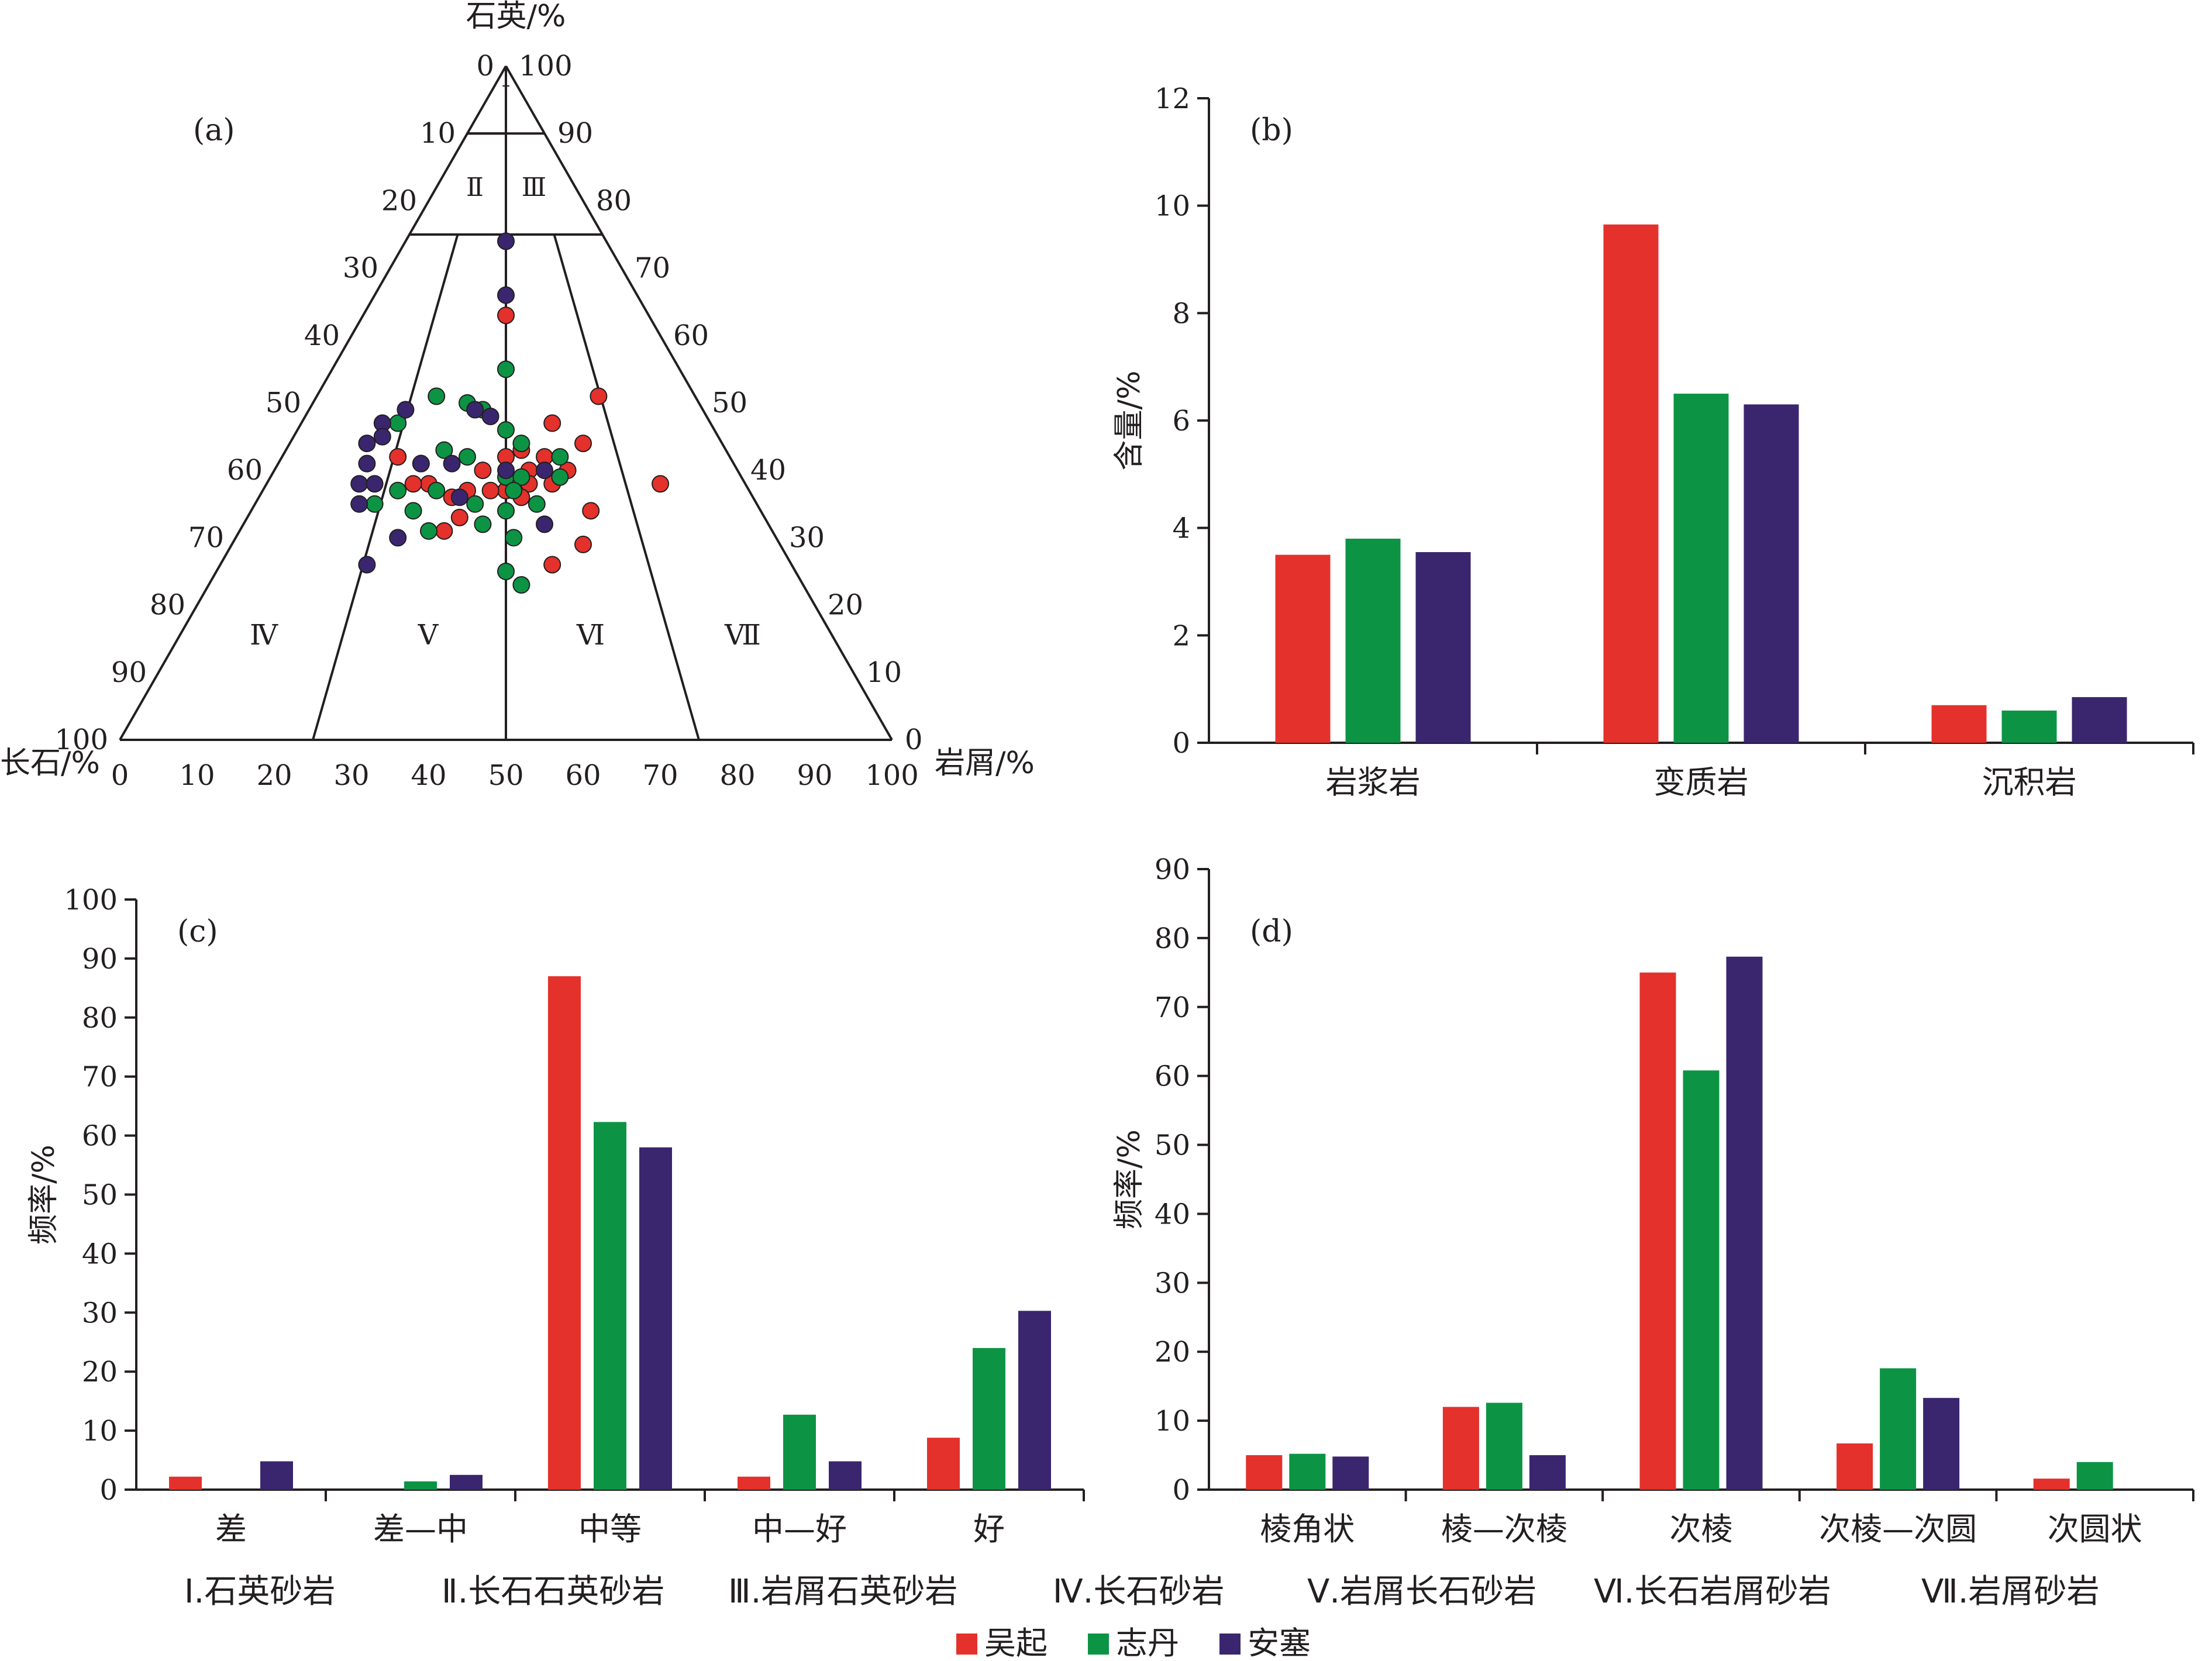  Describe the element at coordinates (231, 1530) in the screenshot. I see `x-tick-label: 差` at that location.